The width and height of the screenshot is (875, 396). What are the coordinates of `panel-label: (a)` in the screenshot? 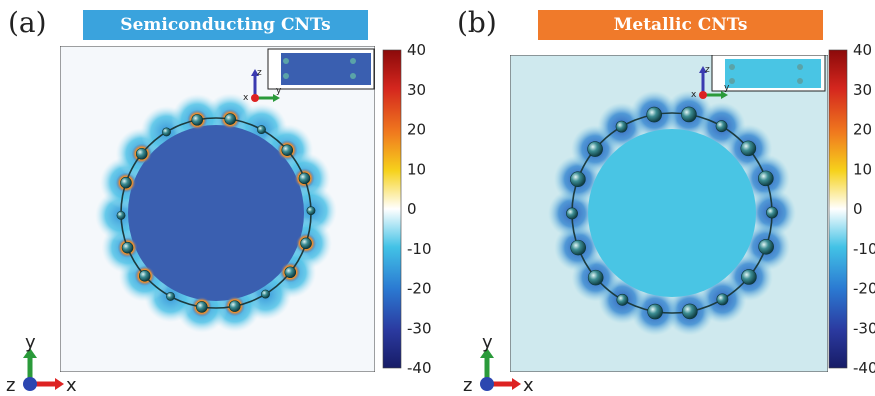 It's located at (27, 22).